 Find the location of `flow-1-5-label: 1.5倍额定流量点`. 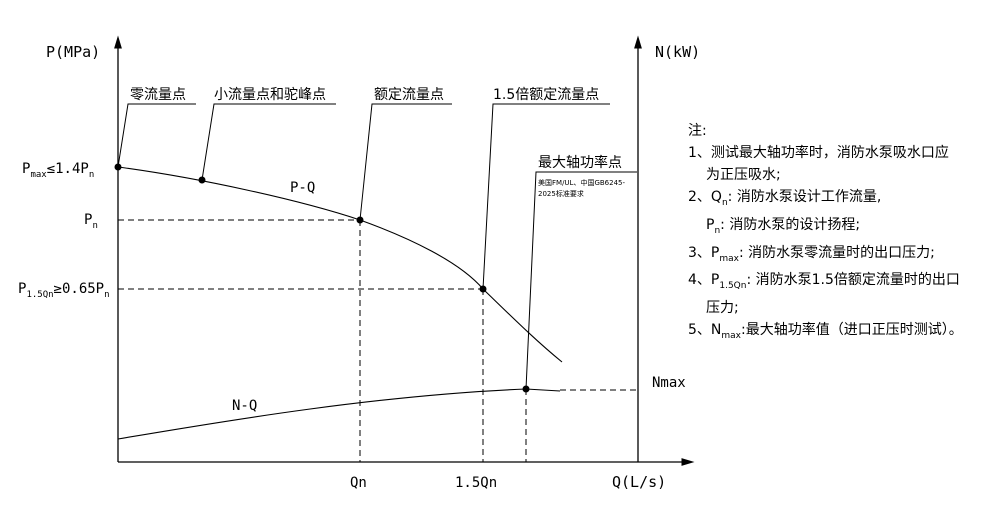

flow-1-5-label: 1.5倍额定流量点 is located at coordinates (546, 95).